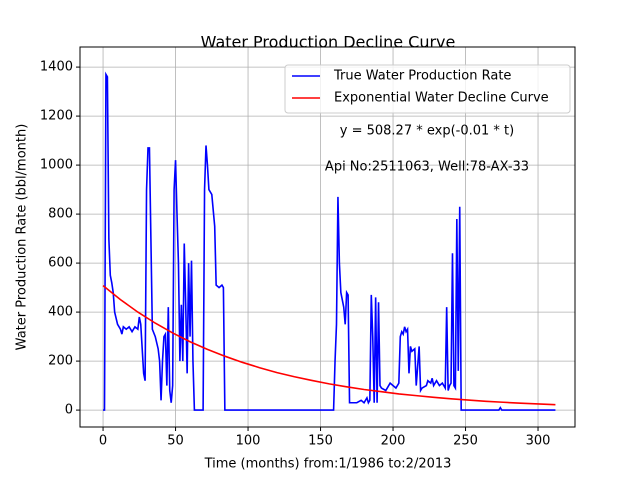  Describe the element at coordinates (427, 167) in the screenshot. I see `annotation: Api No:2511063, Well:78-AX-33` at that location.